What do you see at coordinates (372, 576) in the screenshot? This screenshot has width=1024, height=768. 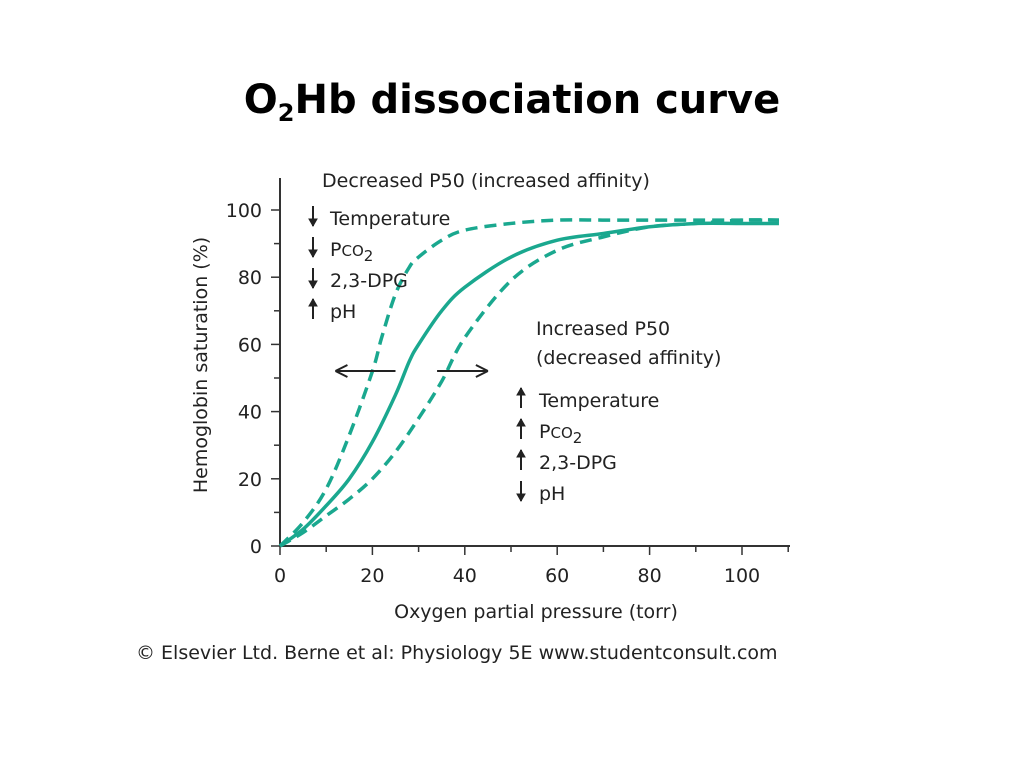 I see `x-tick-label: 20` at bounding box center [372, 576].